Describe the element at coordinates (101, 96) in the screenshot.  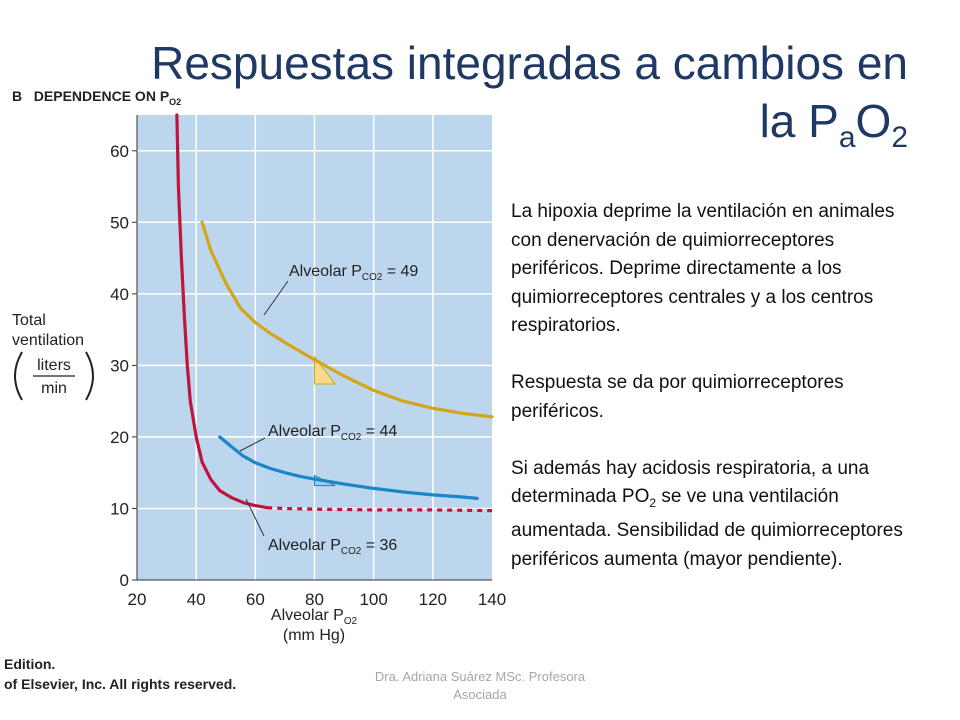
I see `figure-heading: DEPENDENCE ON P` at that location.